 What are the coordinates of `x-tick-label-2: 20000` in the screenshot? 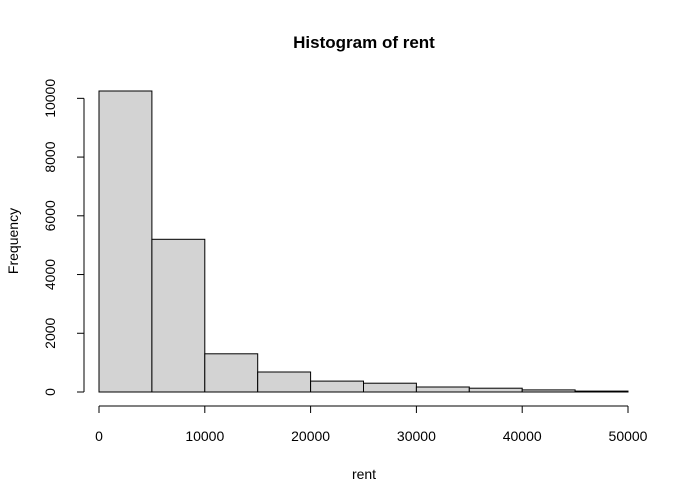 It's located at (310, 436).